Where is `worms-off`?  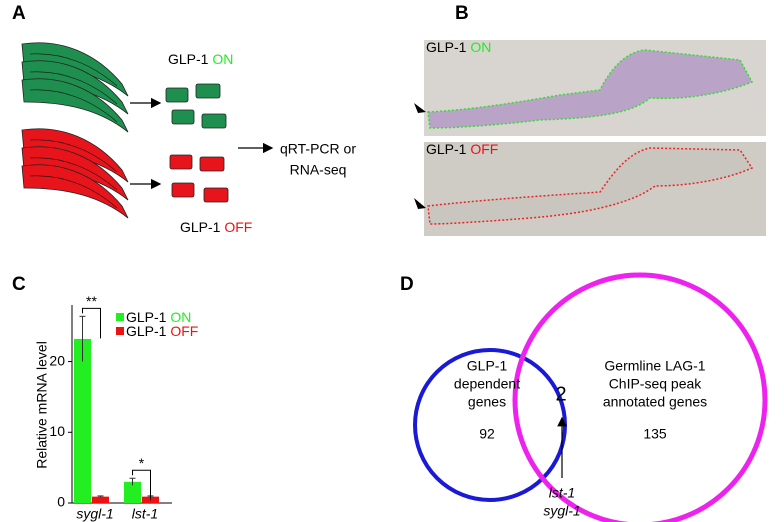
worms-off is located at coordinates (75, 173).